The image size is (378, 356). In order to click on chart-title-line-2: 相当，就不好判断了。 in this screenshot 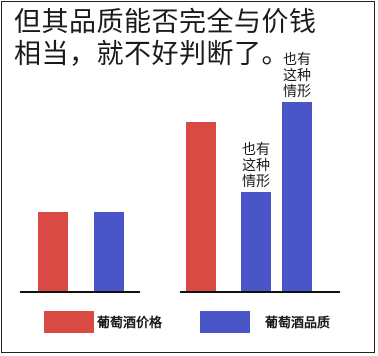, I will do `click(151, 54)`.